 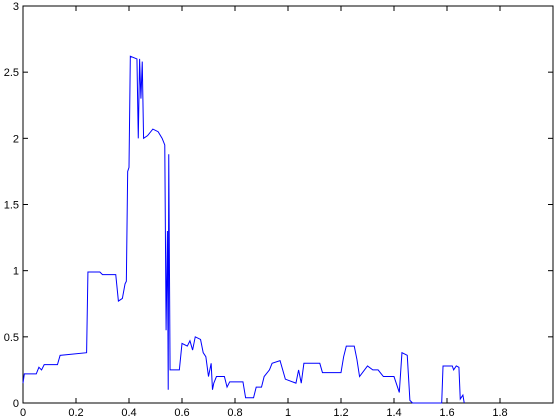 What do you see at coordinates (75, 413) in the screenshot?
I see `x-tick-label: 0.2` at bounding box center [75, 413].